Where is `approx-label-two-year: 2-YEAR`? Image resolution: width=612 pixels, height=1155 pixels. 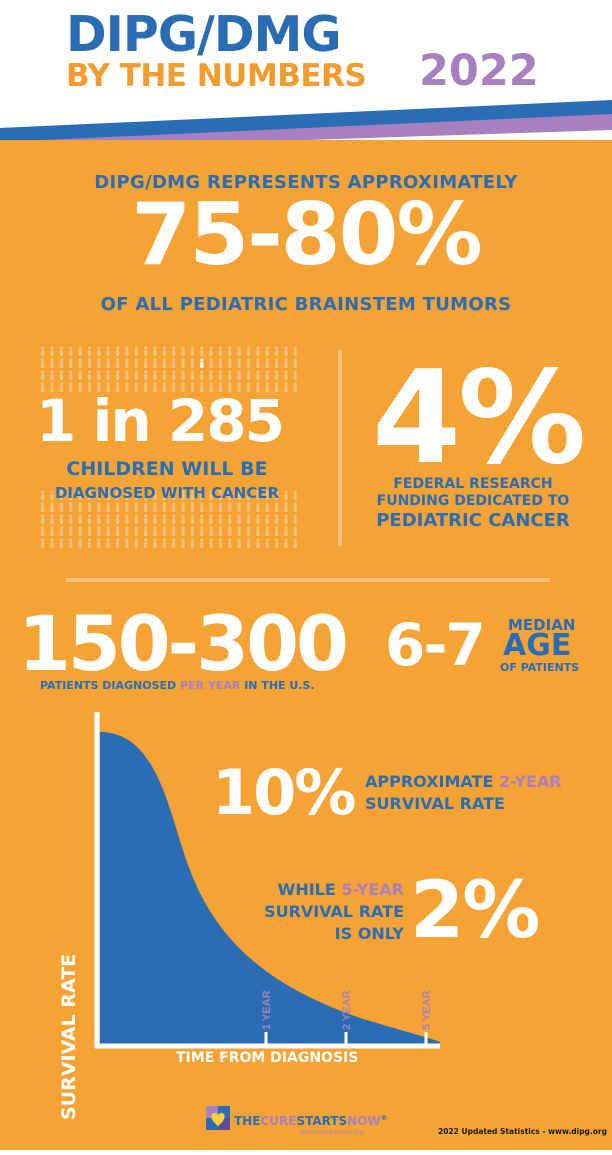 approx-label-two-year: 2-YEAR is located at coordinates (530, 781).